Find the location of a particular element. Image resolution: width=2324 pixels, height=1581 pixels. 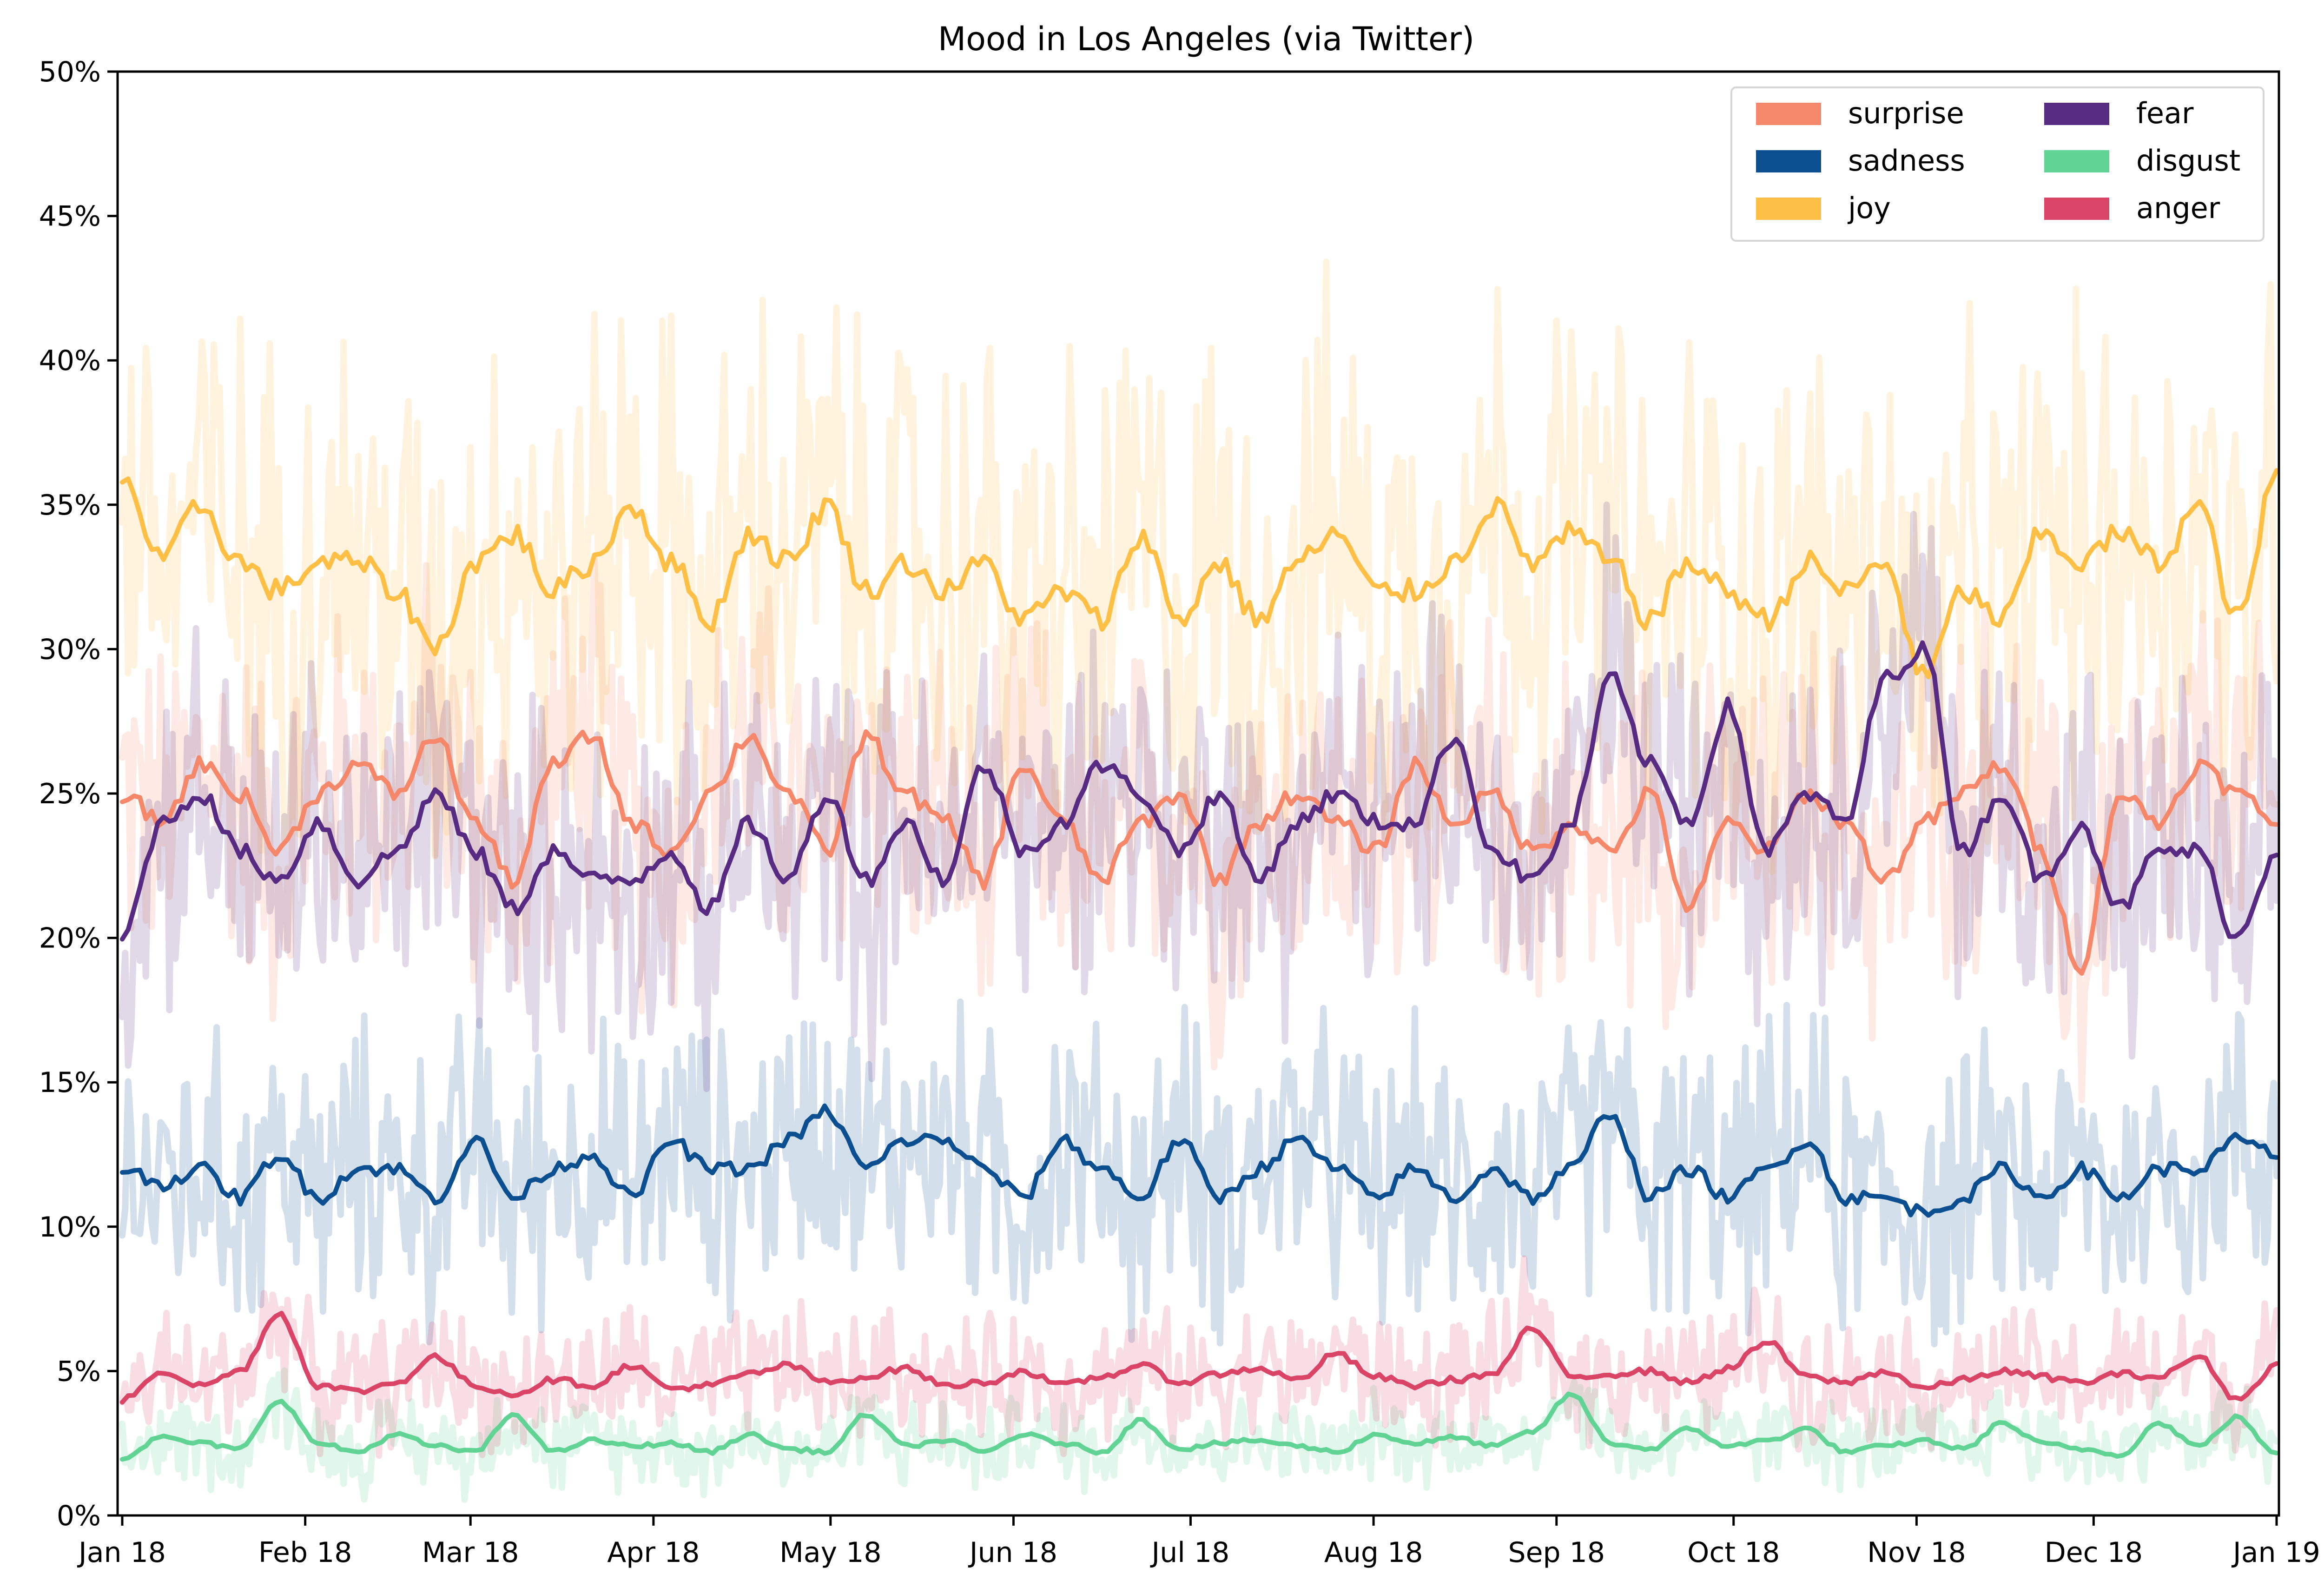

y-axis: 0% 5% 10% 15% 20% 25% 30% 35% 40% 45% 50% is located at coordinates (78, 794).